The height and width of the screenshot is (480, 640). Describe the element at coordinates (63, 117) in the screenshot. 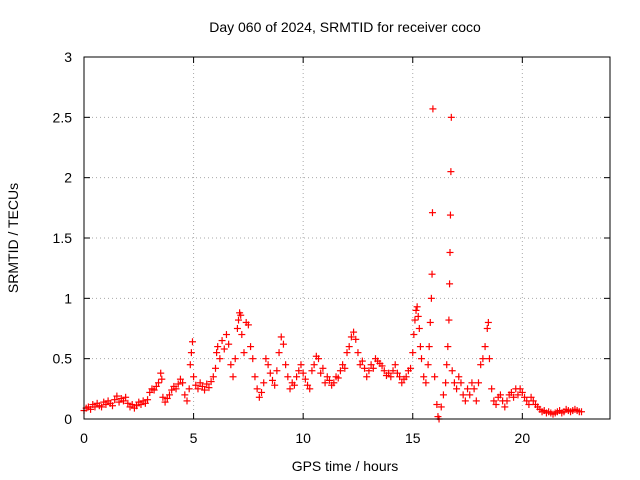

I see `y-tick-label: 2.5` at that location.